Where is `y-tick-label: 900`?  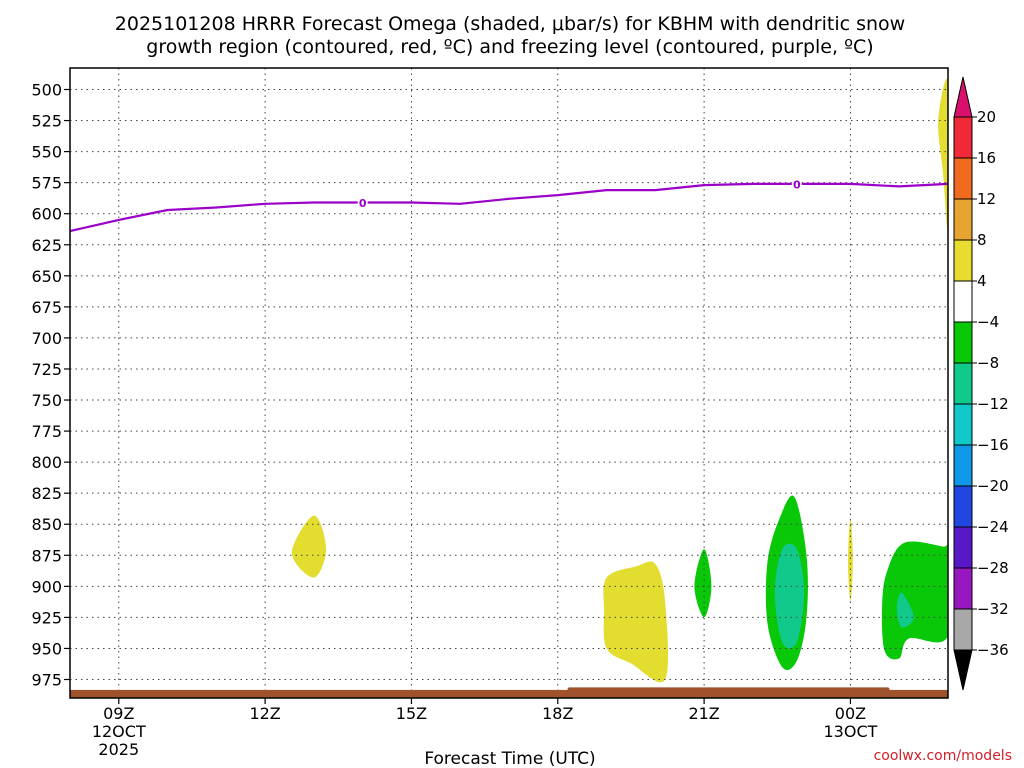 y-tick-label: 900 is located at coordinates (46, 586).